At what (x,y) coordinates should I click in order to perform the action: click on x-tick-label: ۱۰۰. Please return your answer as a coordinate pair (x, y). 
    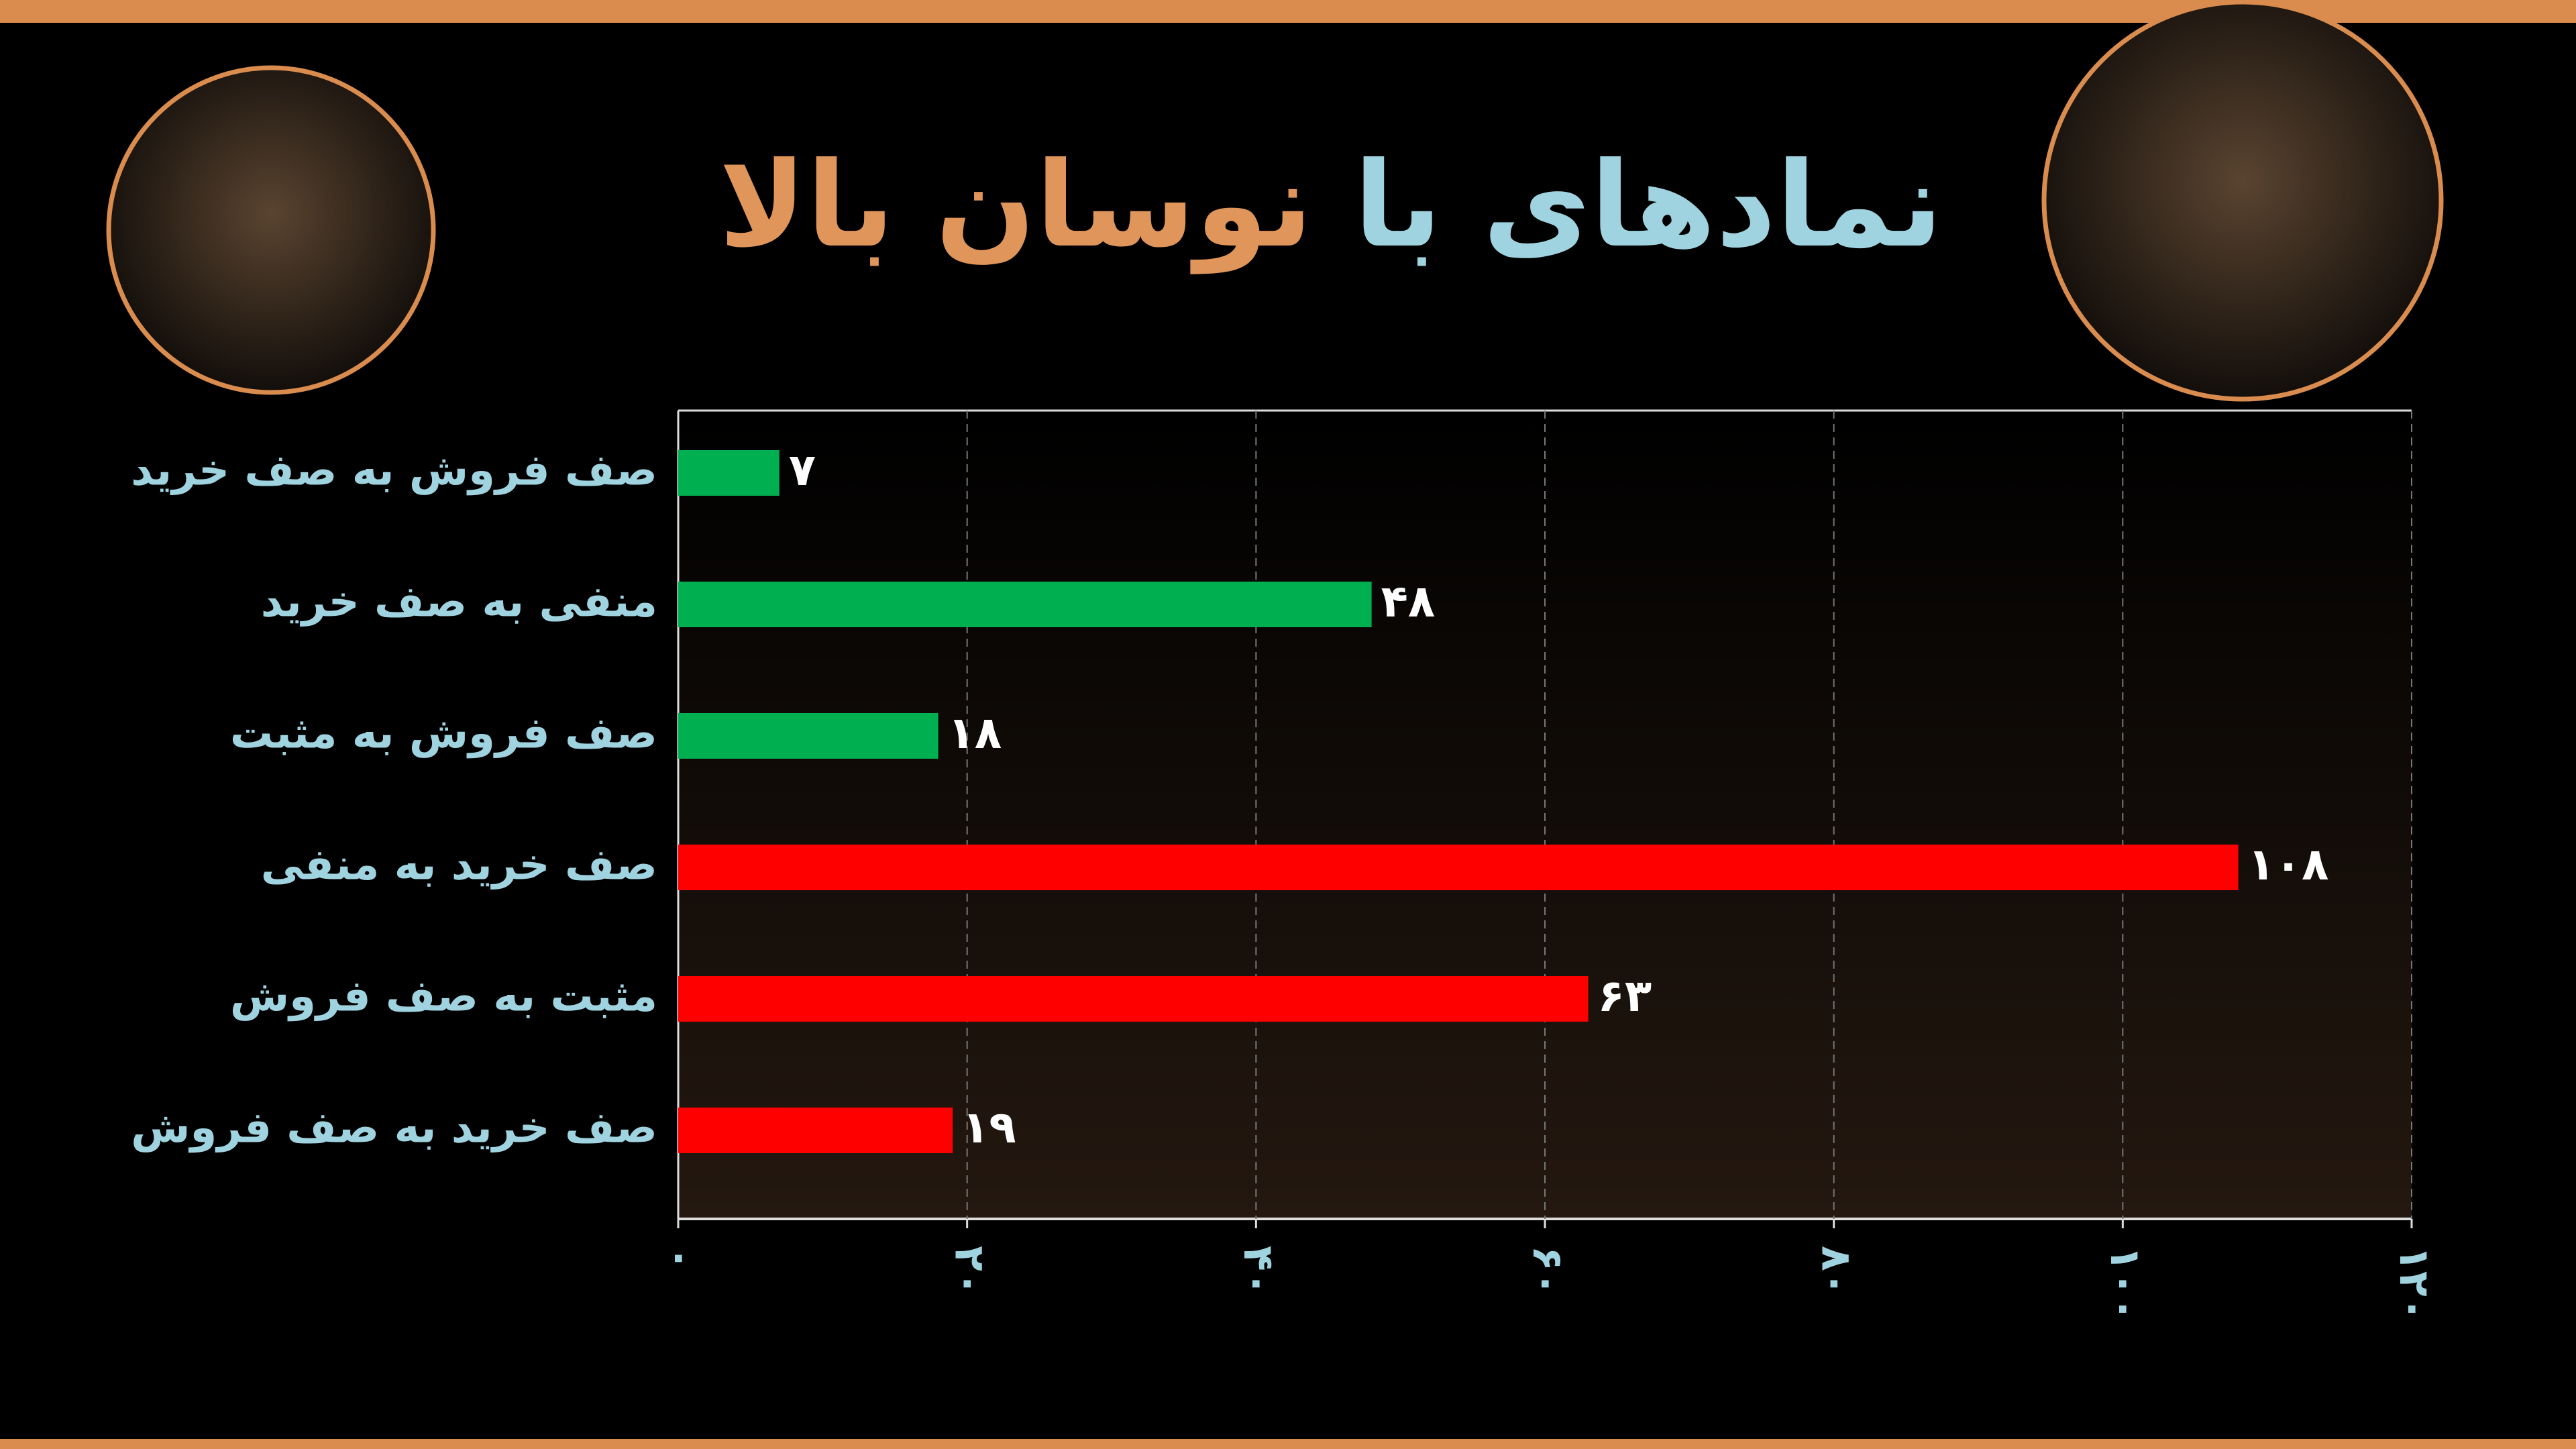
    Looking at the image, I should click on (2125, 1284).